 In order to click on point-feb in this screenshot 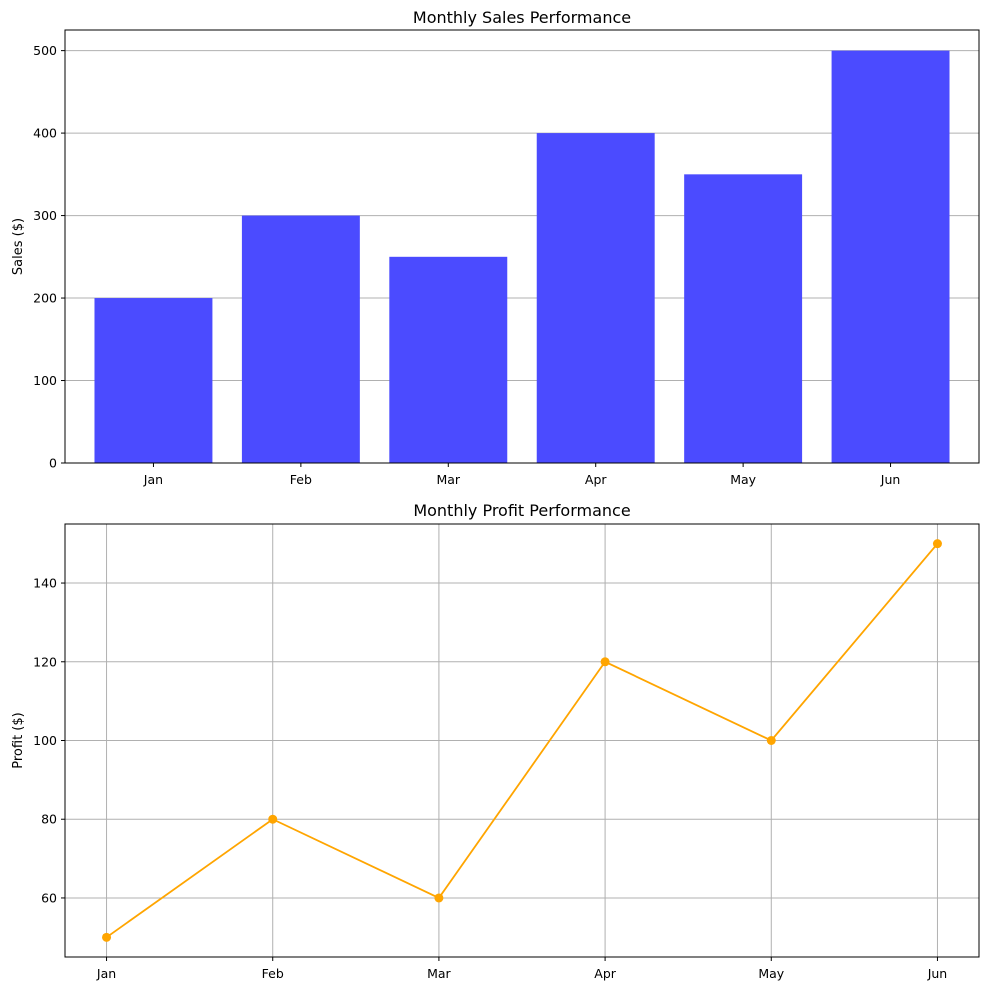, I will do `click(273, 819)`.